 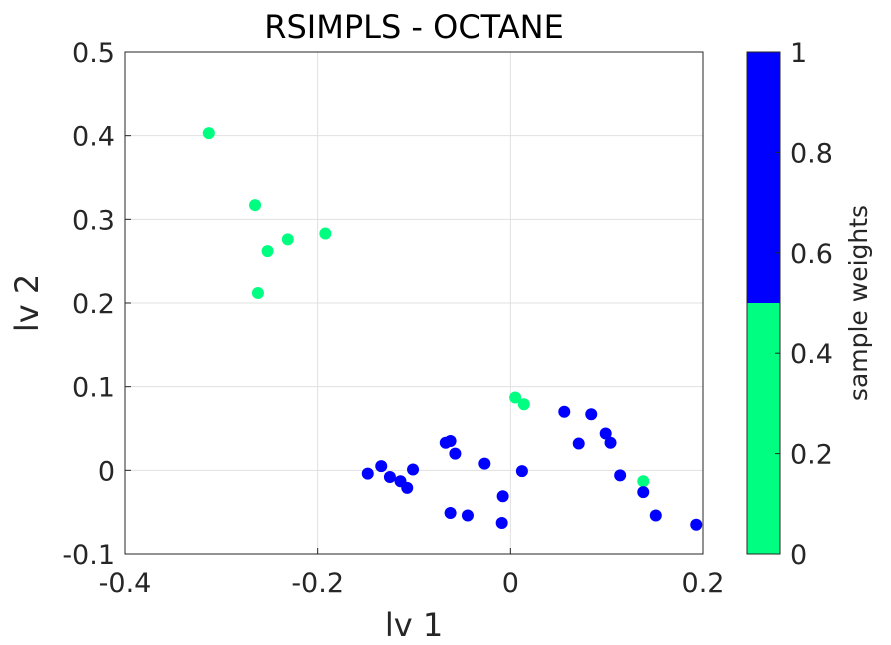 What do you see at coordinates (703, 583) in the screenshot?
I see `x-tick-label: 0.2` at bounding box center [703, 583].